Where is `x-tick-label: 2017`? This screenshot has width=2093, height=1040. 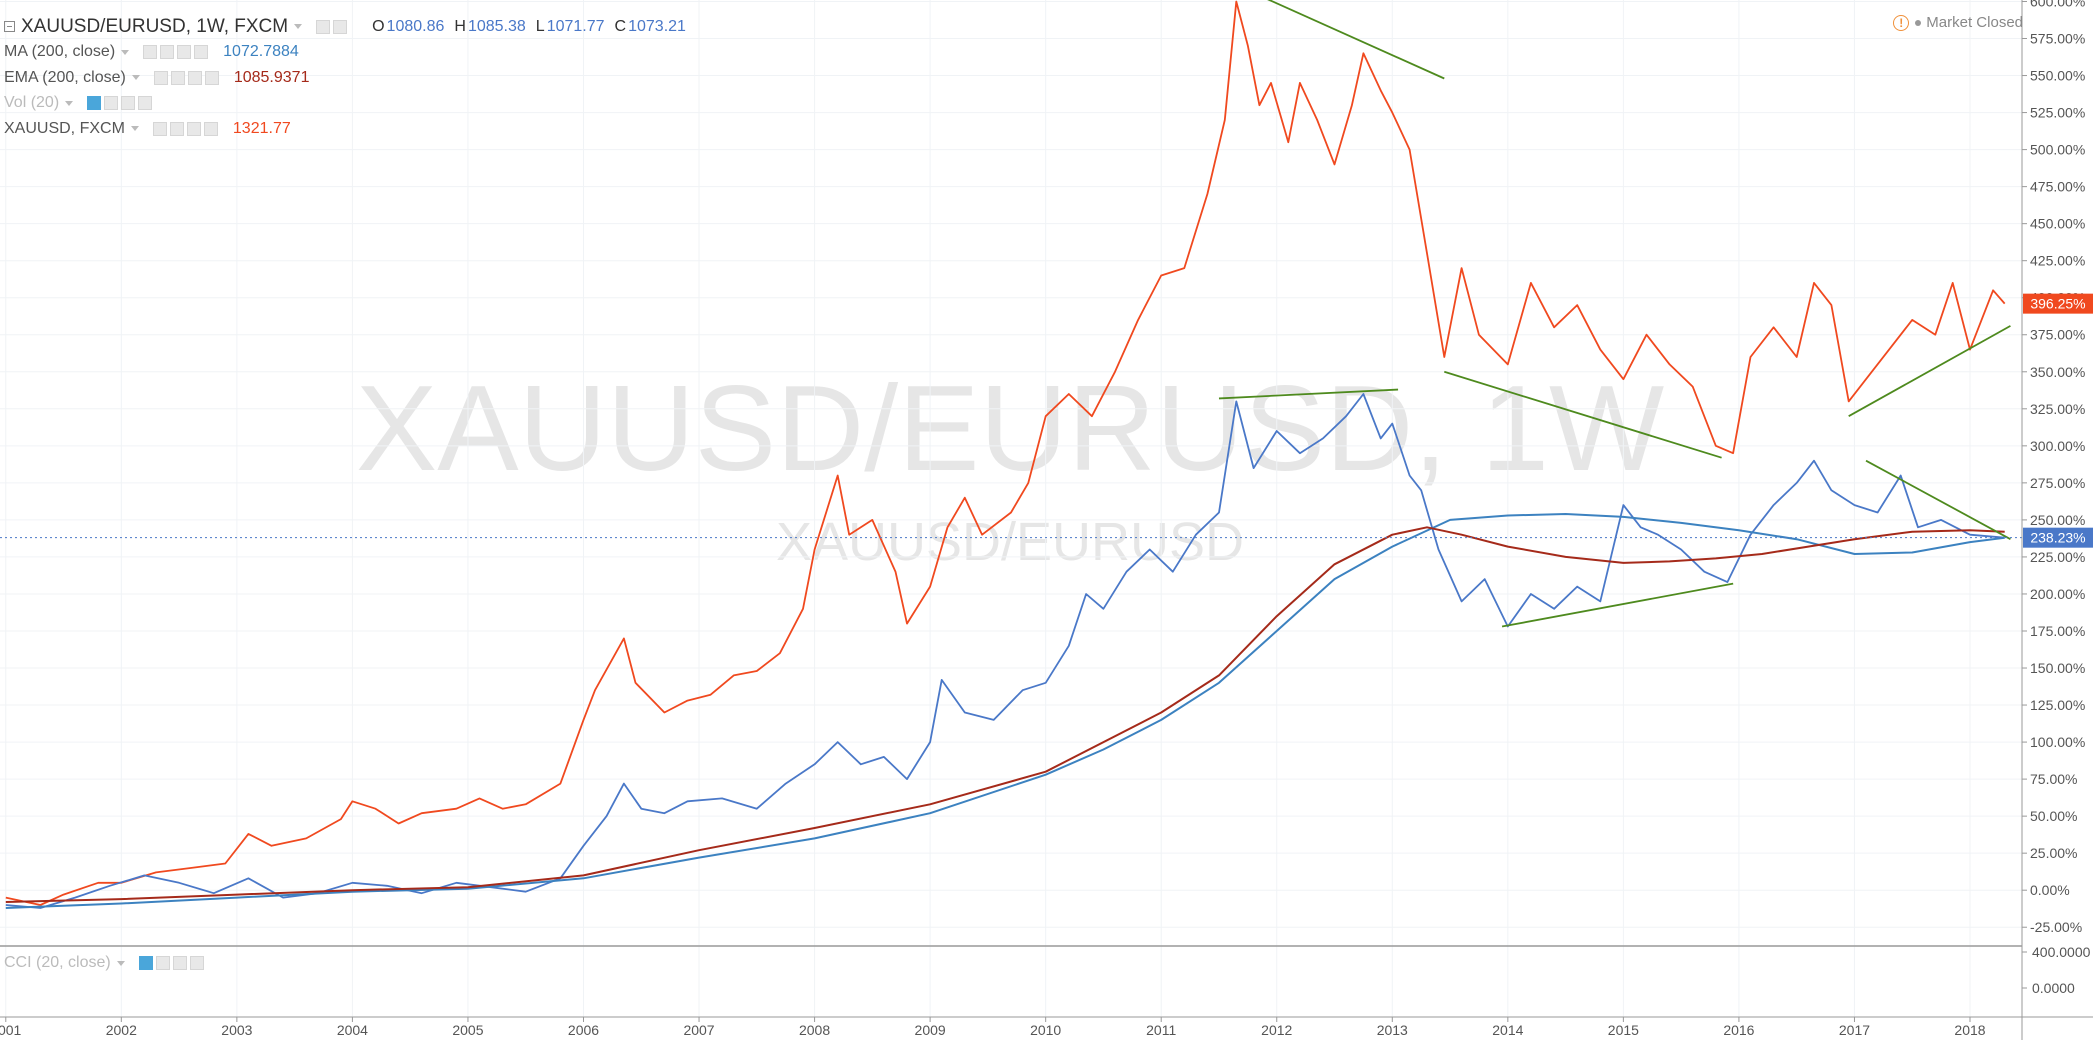 x-tick-label: 2017 is located at coordinates (1854, 1030).